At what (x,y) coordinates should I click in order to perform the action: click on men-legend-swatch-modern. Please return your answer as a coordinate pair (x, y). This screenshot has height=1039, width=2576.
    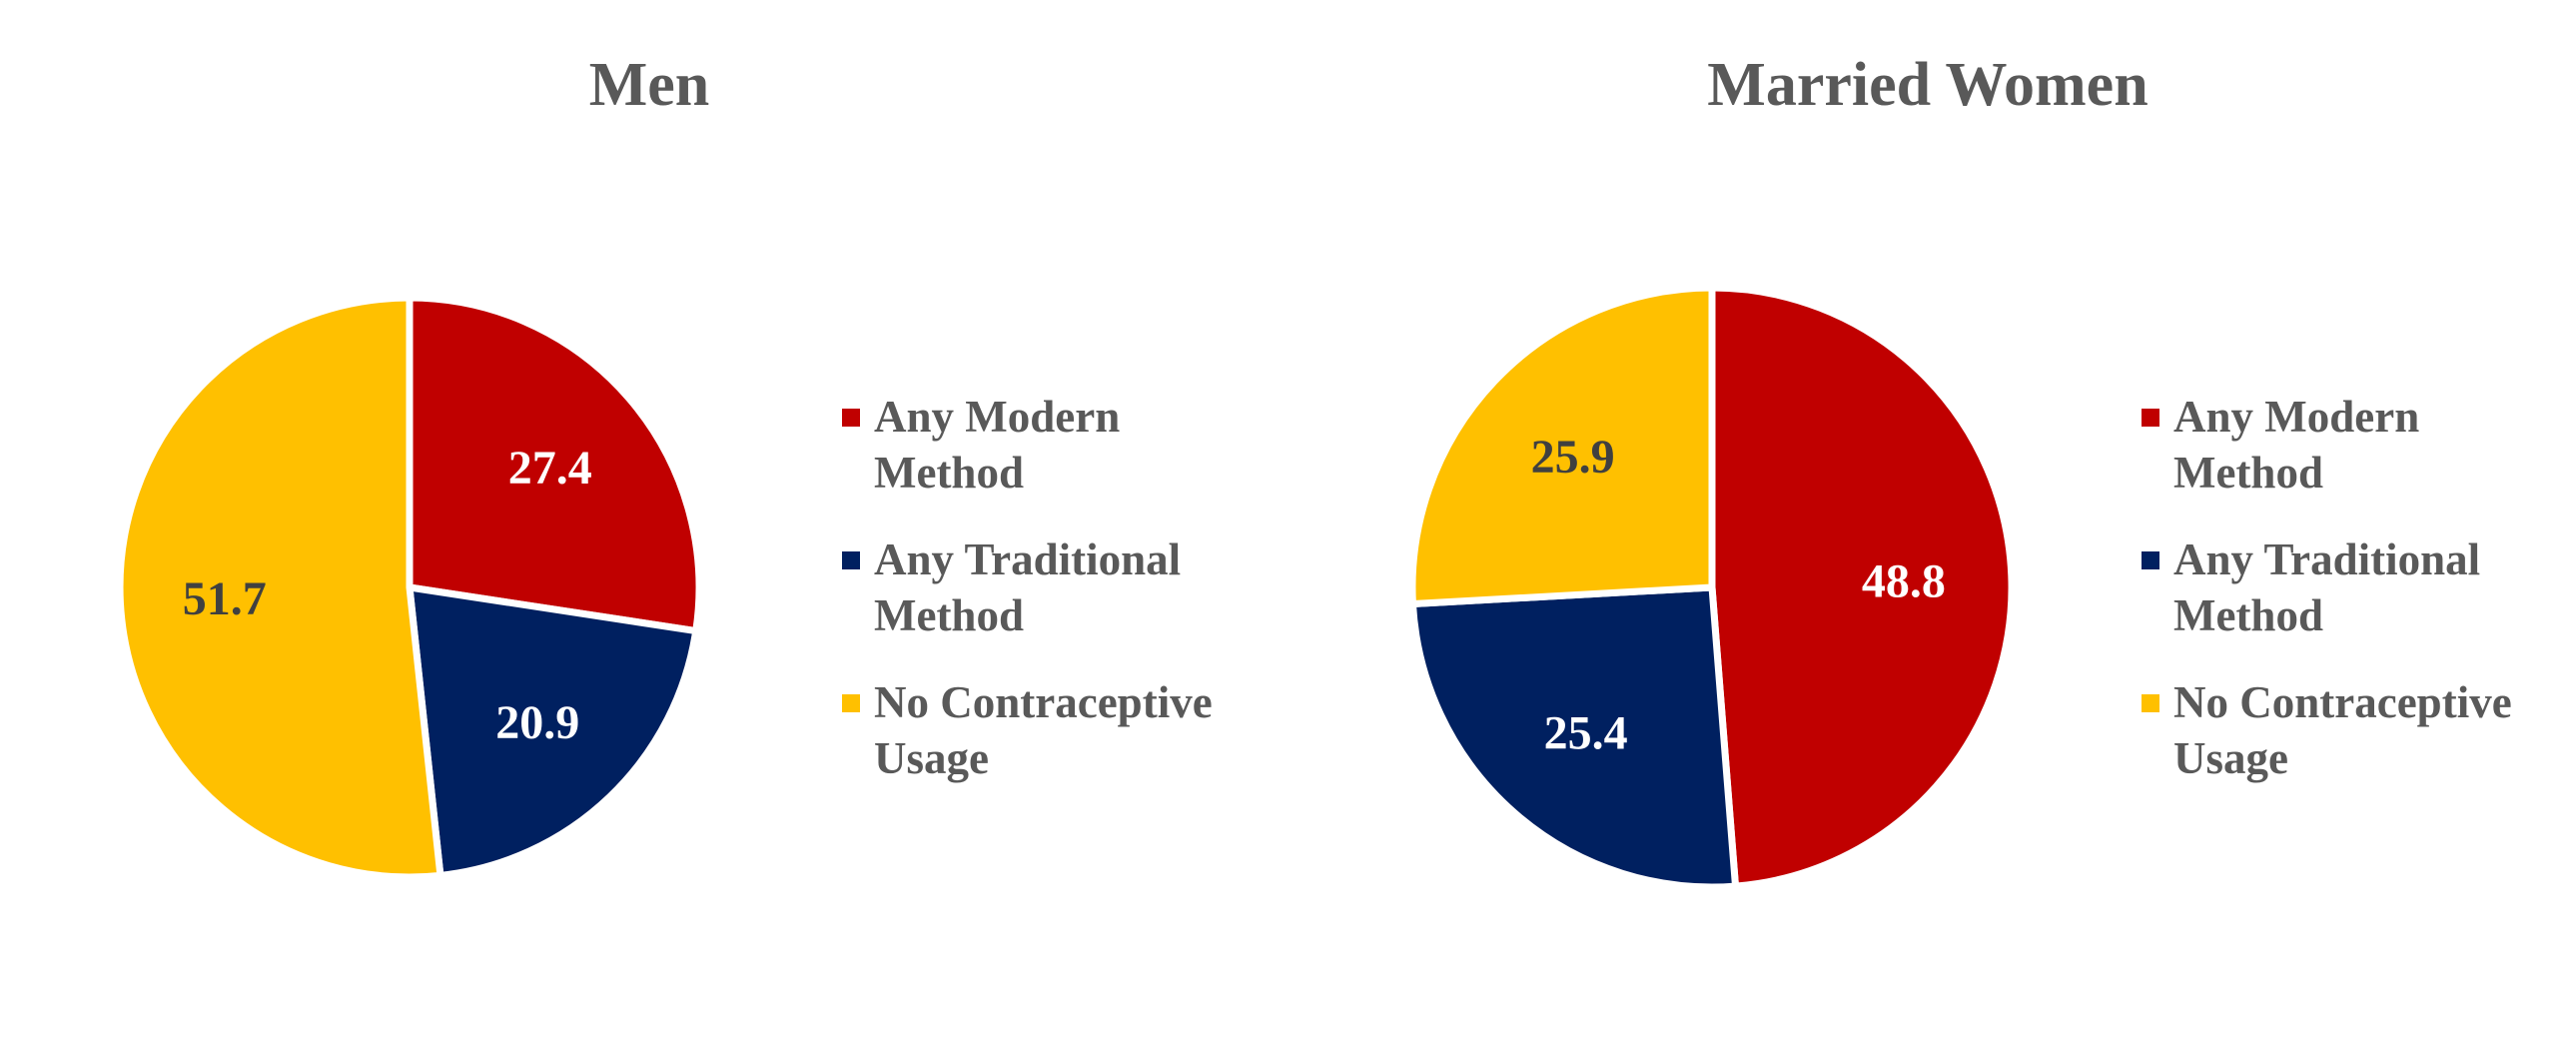
    Looking at the image, I should click on (851, 418).